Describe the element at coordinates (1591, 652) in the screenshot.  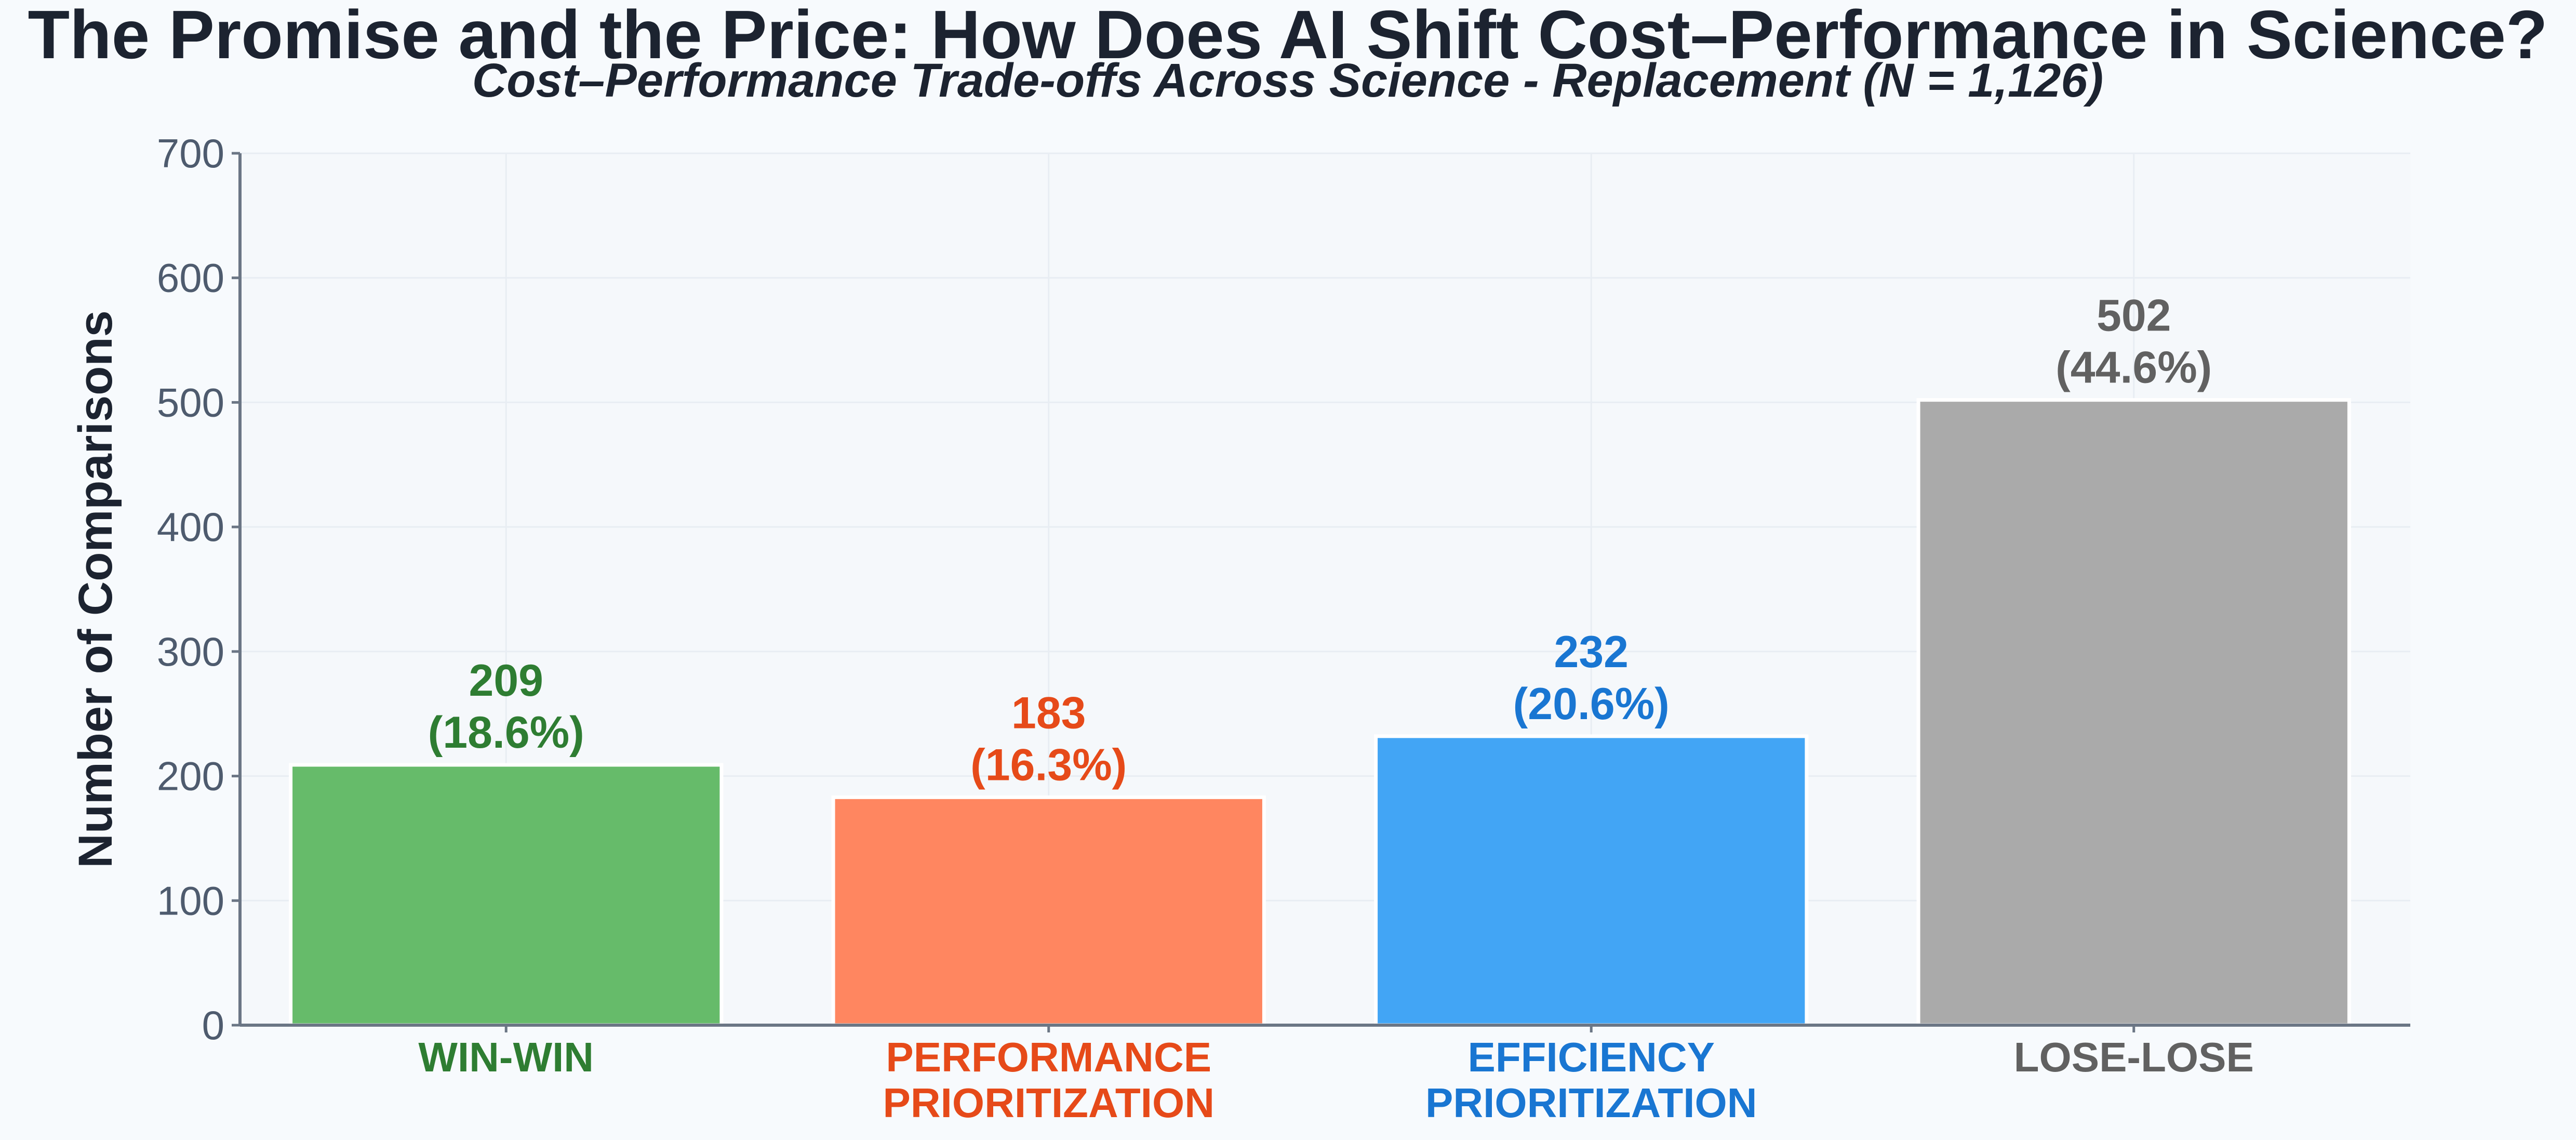
I see `bar-count-label: 232` at that location.